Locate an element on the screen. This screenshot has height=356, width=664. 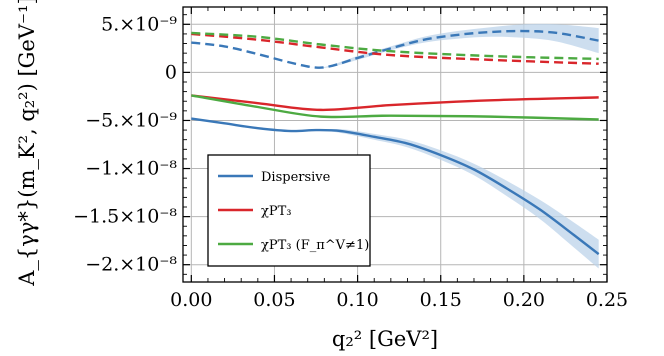
y-axis-label: A_{γγ*}(m_K², q₂²) [GeV⁻¹] is located at coordinates (27, 143).